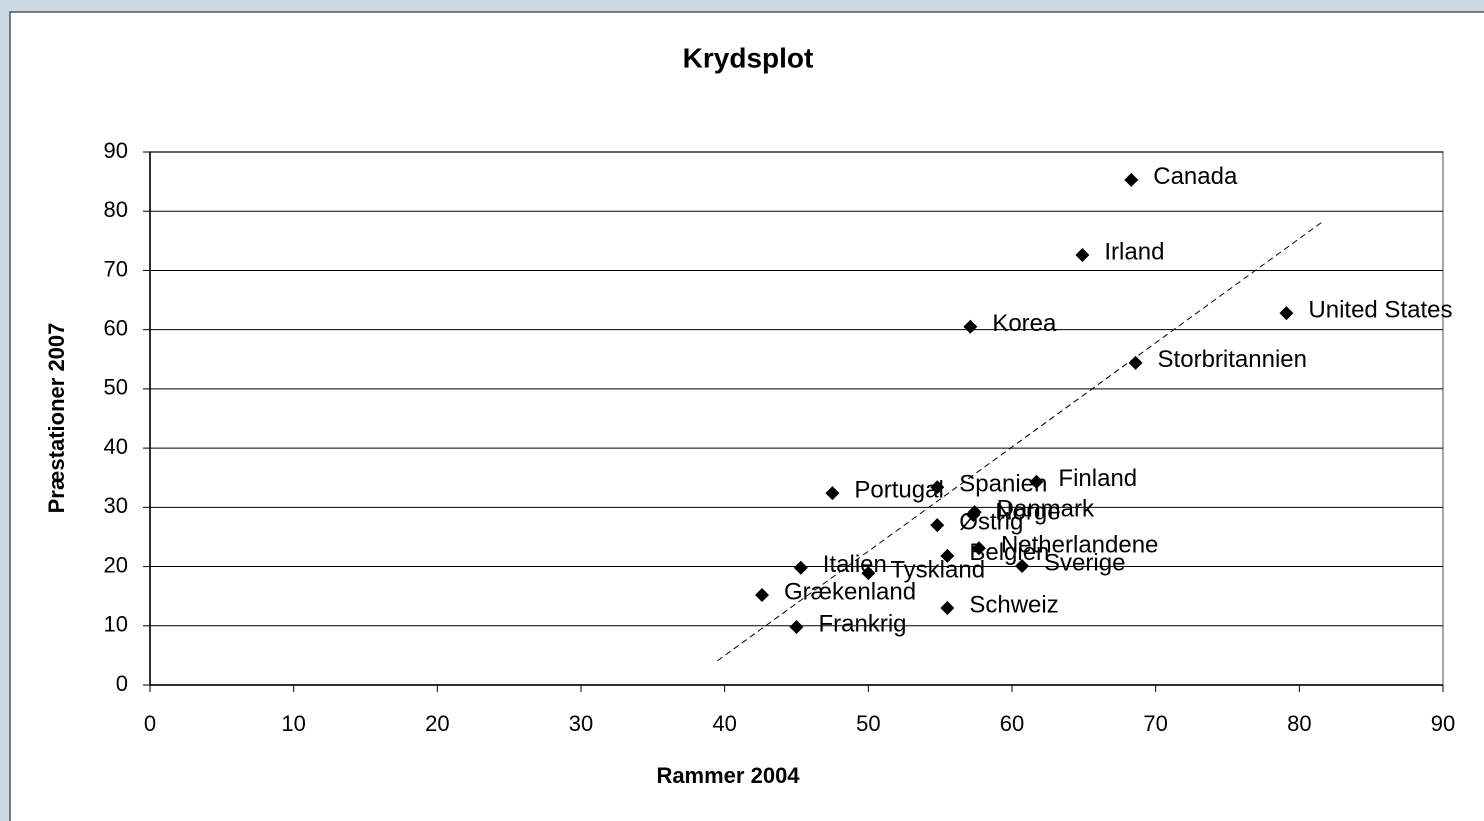 Image resolution: width=1484 pixels, height=821 pixels. I want to click on x-axis-title: Rammer 2004, so click(728, 775).